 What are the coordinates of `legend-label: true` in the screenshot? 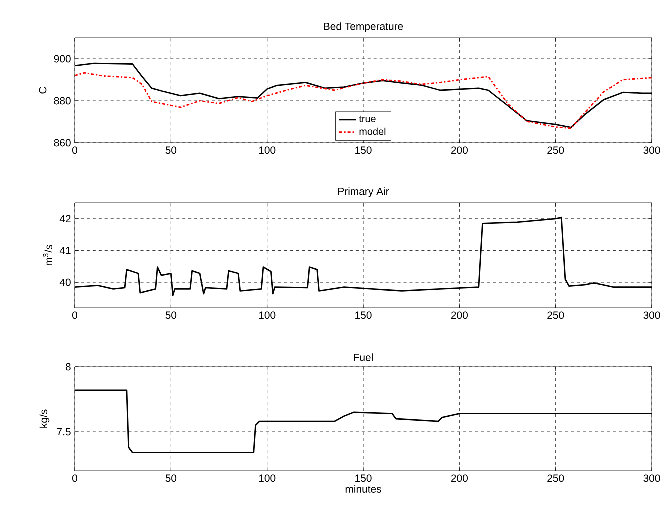 It's located at (367, 119).